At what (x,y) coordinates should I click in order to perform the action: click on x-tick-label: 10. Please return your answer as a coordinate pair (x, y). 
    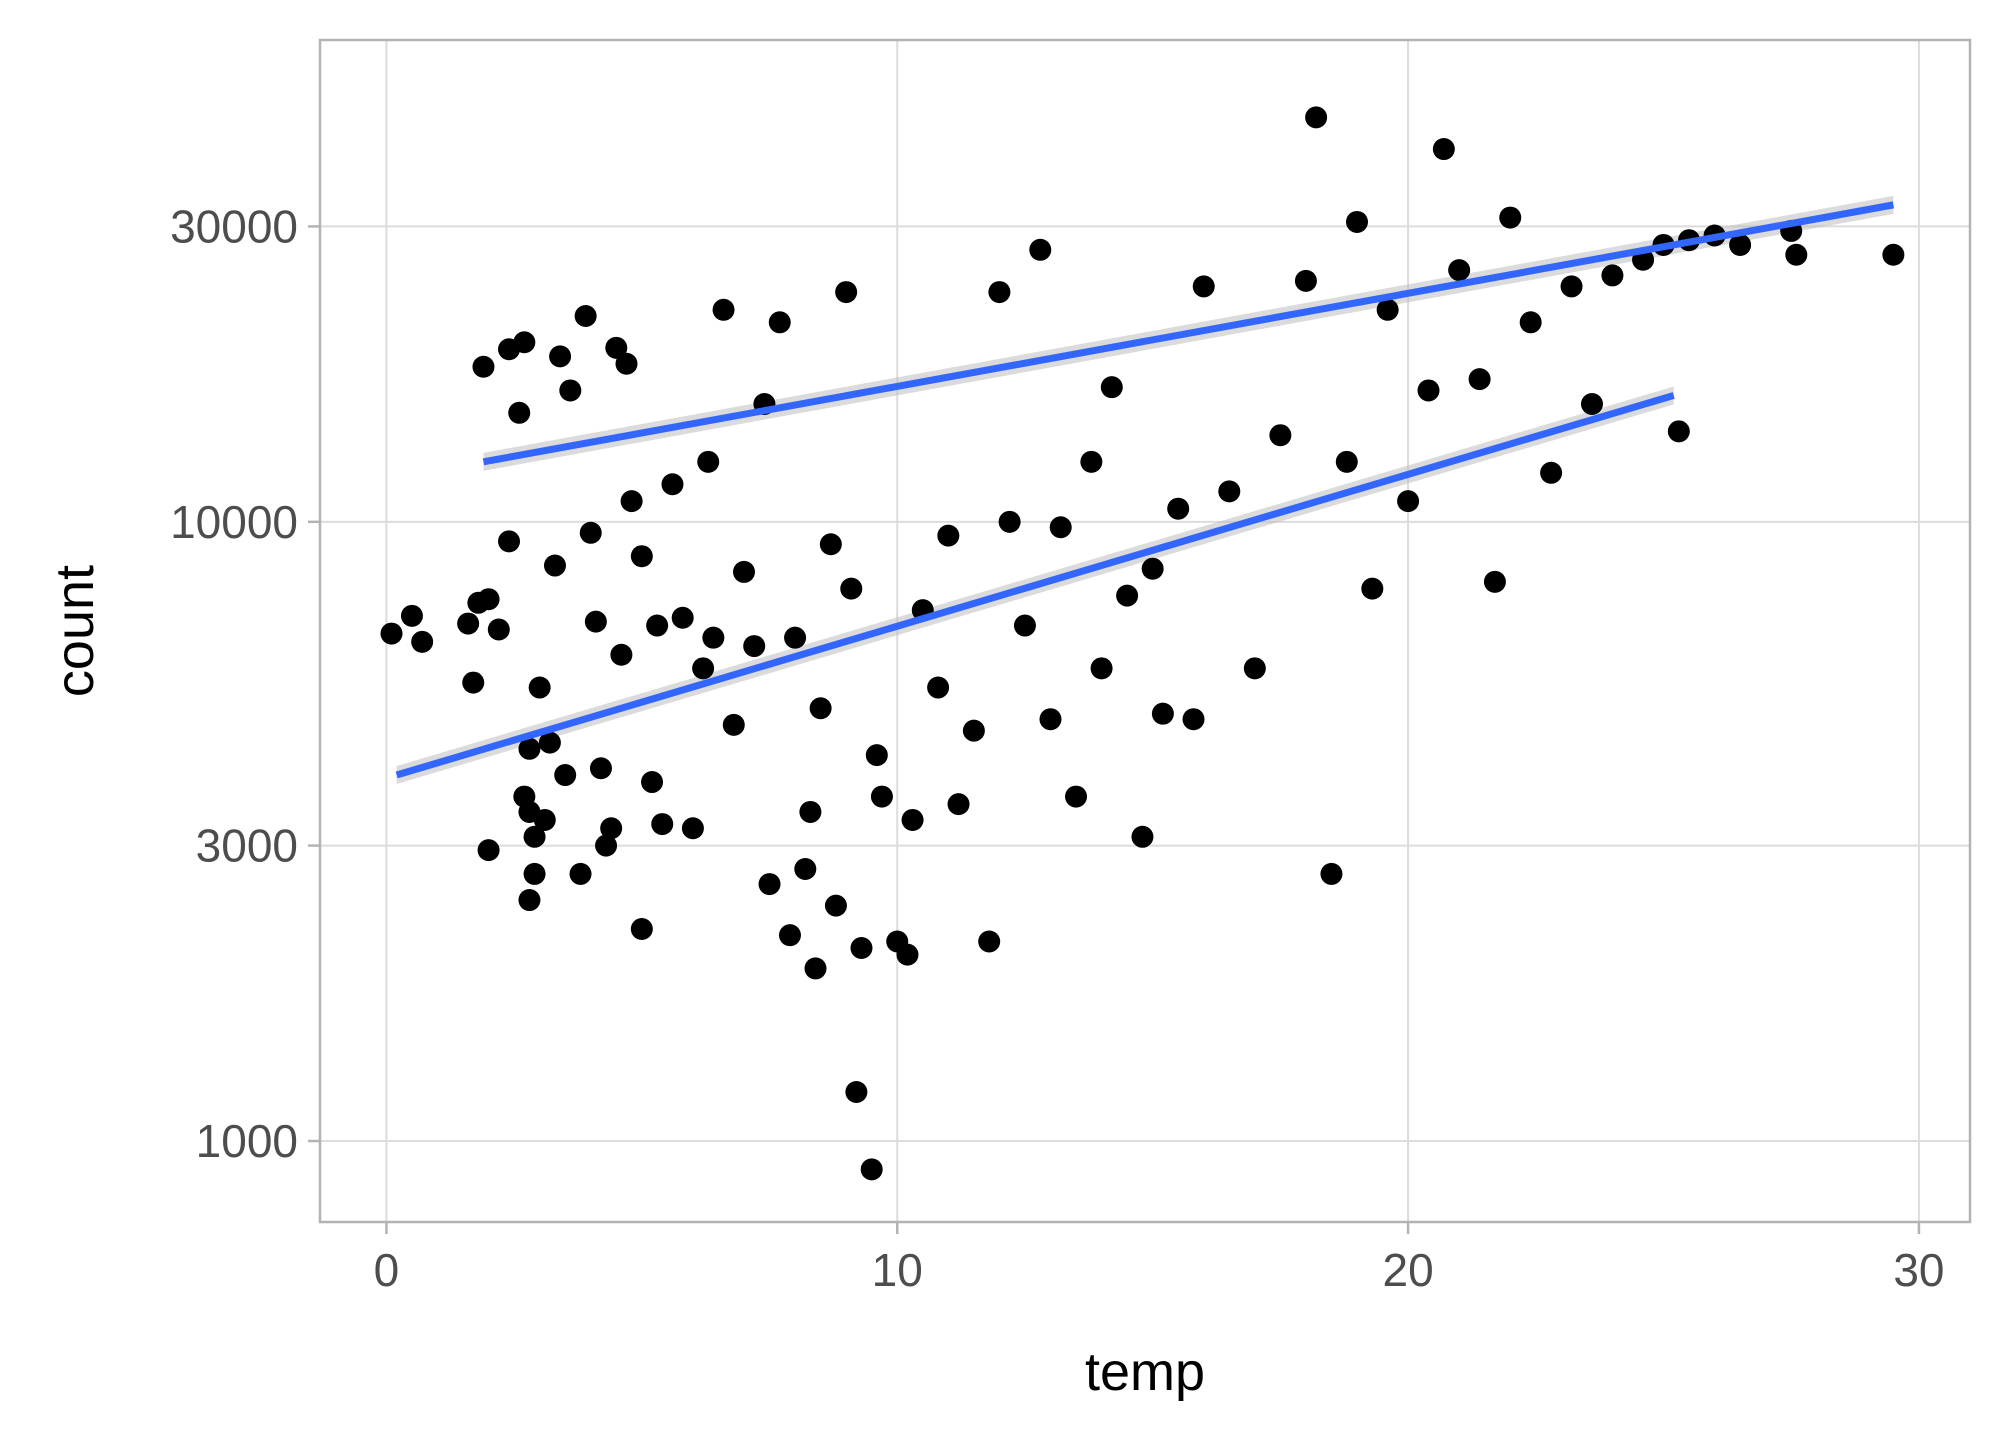
    Looking at the image, I should click on (897, 1270).